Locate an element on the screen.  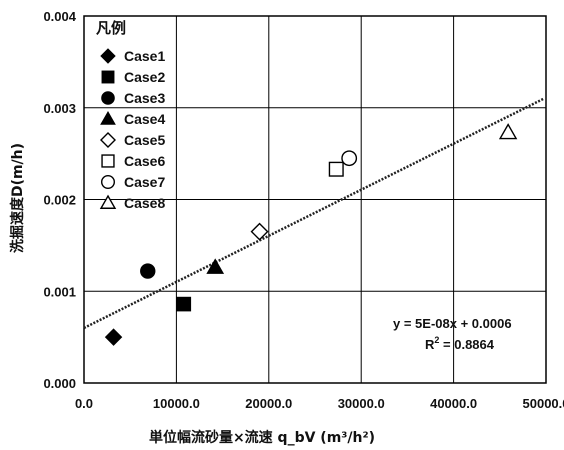
trendline-equation: y = 5E-08x + 0.0006 R2 = 0.8864 is located at coordinates (452, 334).